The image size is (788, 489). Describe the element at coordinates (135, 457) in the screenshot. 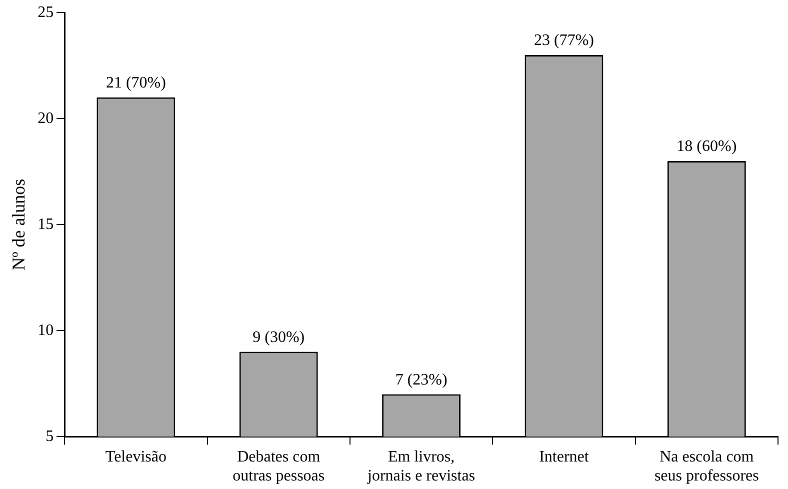

I see `x-tick-label: Televisão` at that location.